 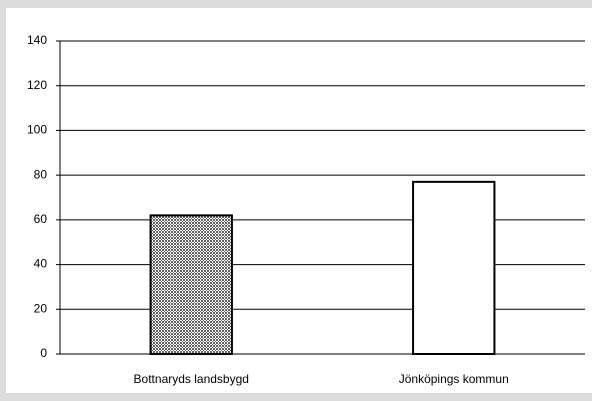 What do you see at coordinates (37, 130) in the screenshot?
I see `y-tick-label: 100` at bounding box center [37, 130].